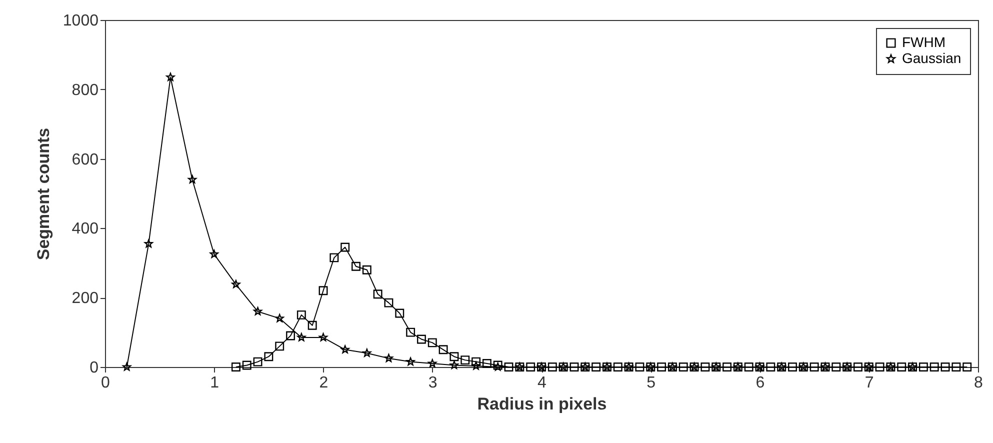 Image resolution: width=993 pixels, height=443 pixels. I want to click on y-tick-label: 800, so click(85, 90).